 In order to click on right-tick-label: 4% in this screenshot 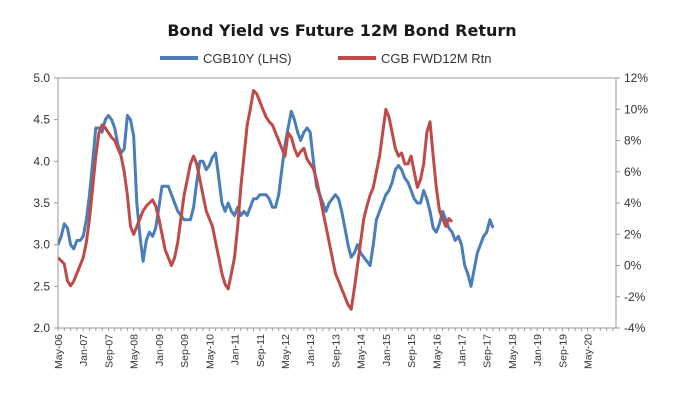, I will do `click(633, 203)`.